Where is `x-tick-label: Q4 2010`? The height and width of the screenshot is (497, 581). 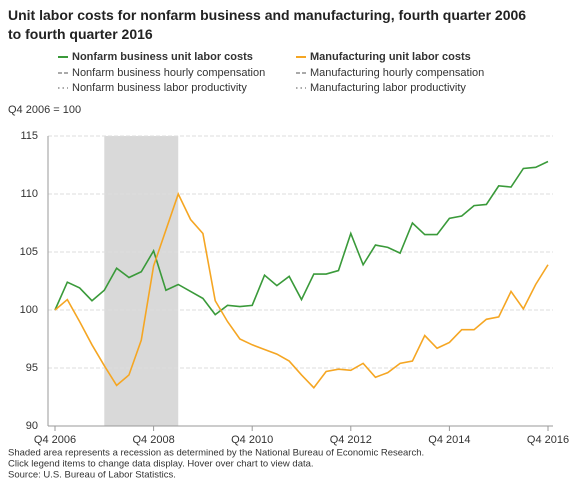
x-tick-label: Q4 2010 is located at coordinates (252, 440).